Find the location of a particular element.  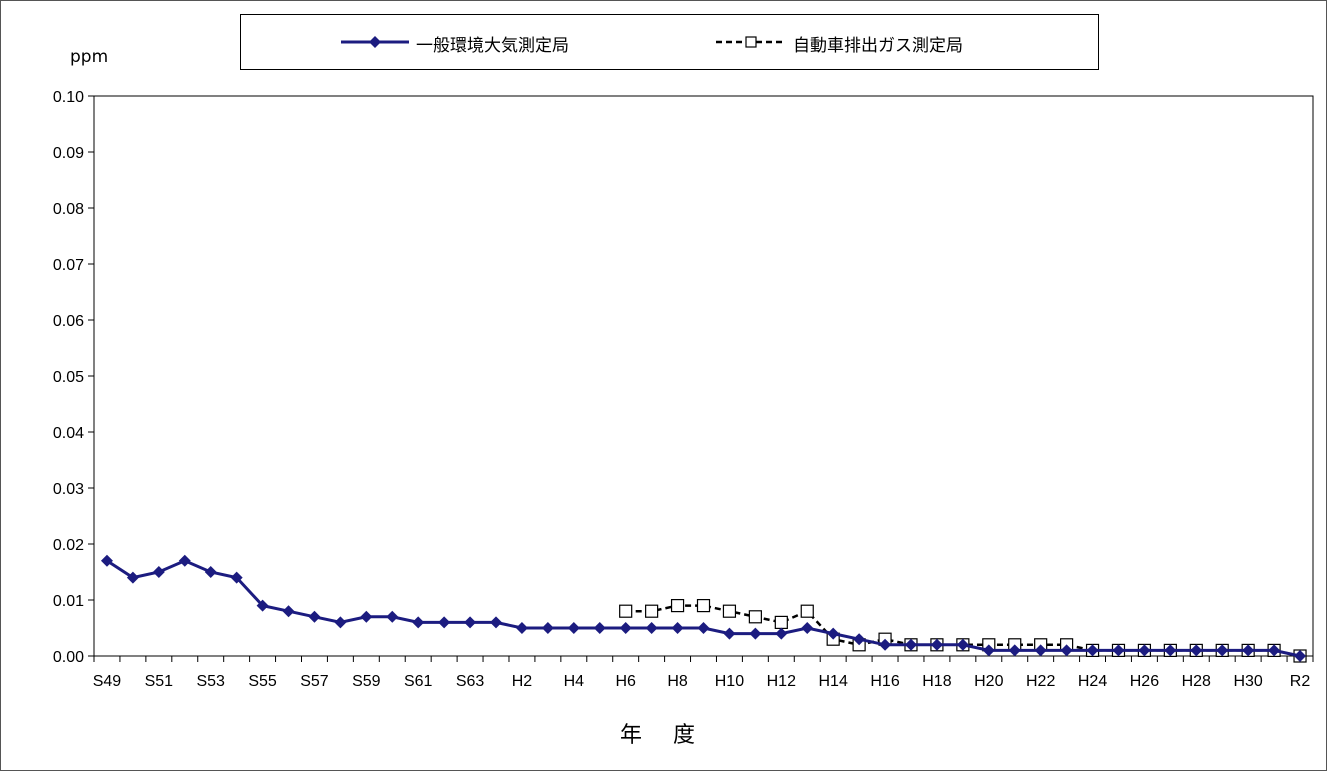

y-axis-unit-label: ppm is located at coordinates (89, 57).